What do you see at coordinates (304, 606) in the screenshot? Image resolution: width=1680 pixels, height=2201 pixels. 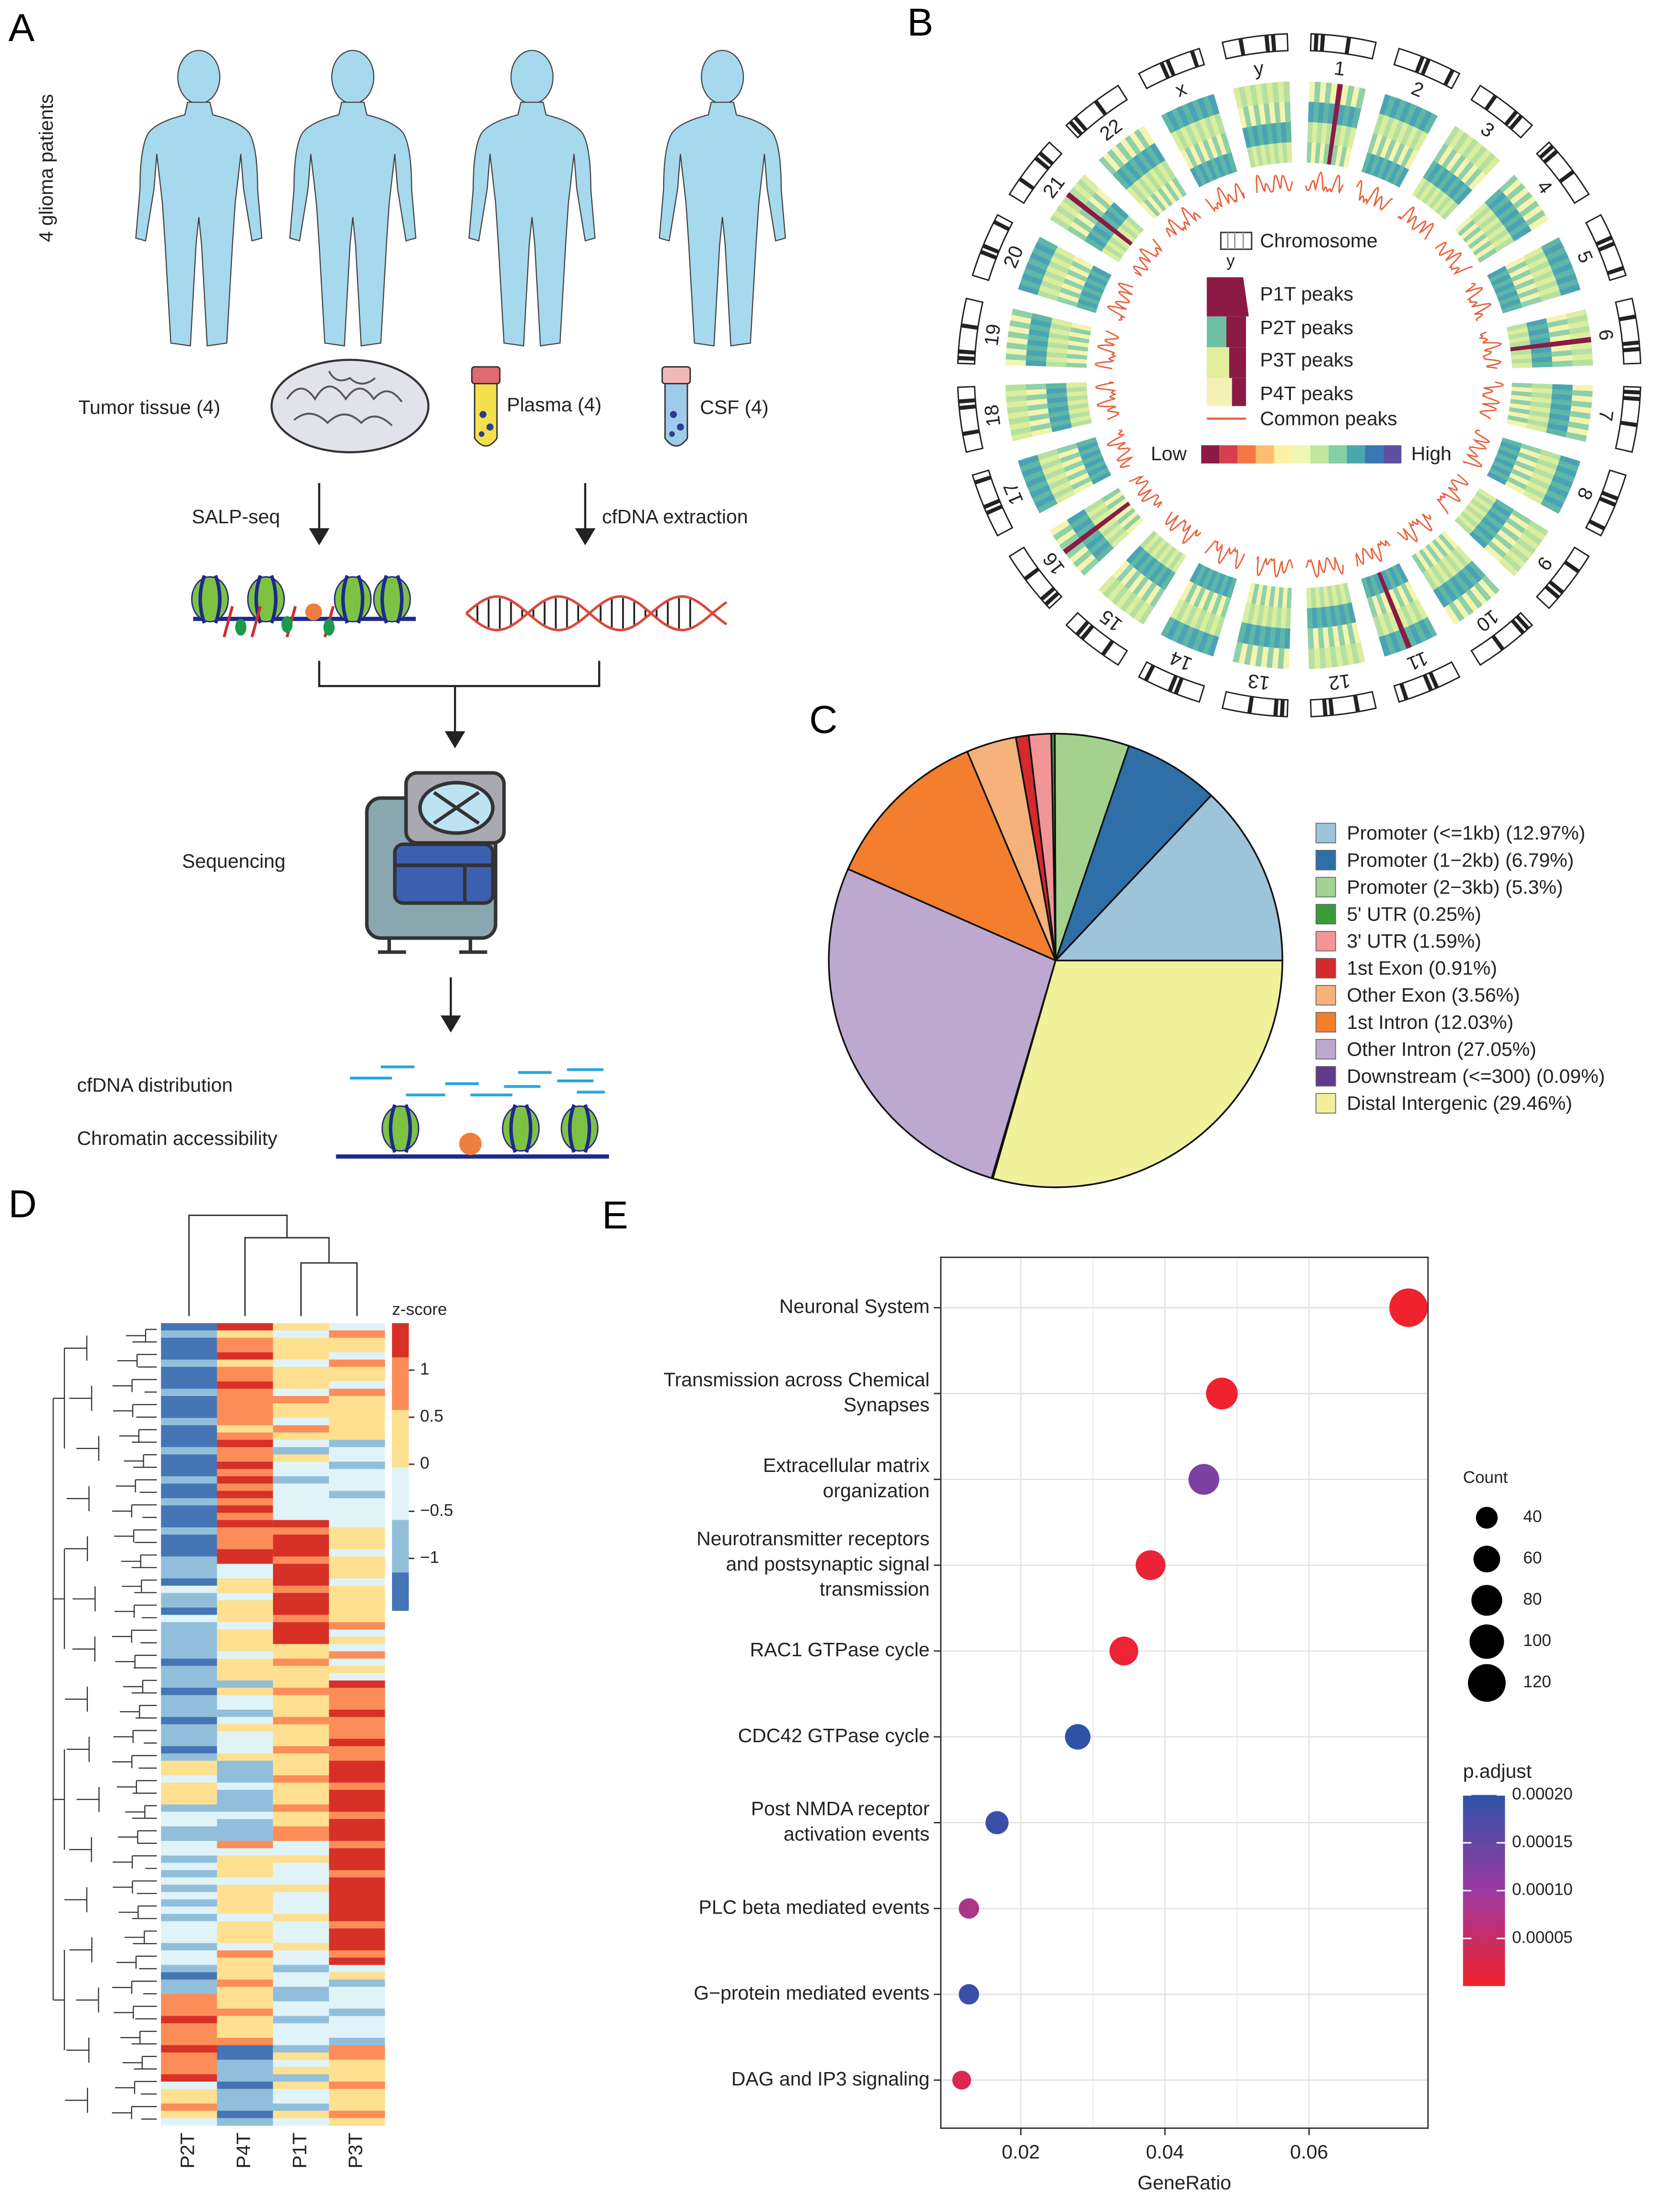 I see `salp-diagram` at bounding box center [304, 606].